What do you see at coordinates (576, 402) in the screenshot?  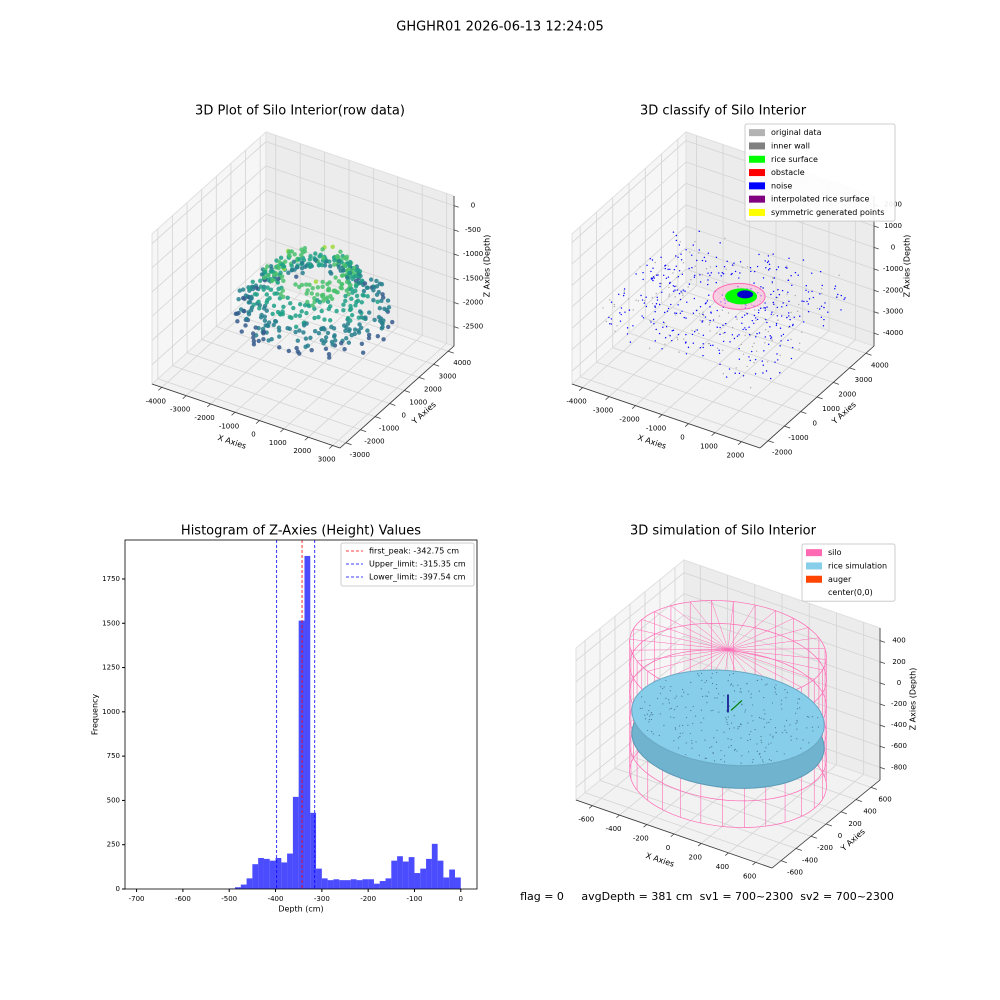 I see `x-tick-label: -4000` at bounding box center [576, 402].